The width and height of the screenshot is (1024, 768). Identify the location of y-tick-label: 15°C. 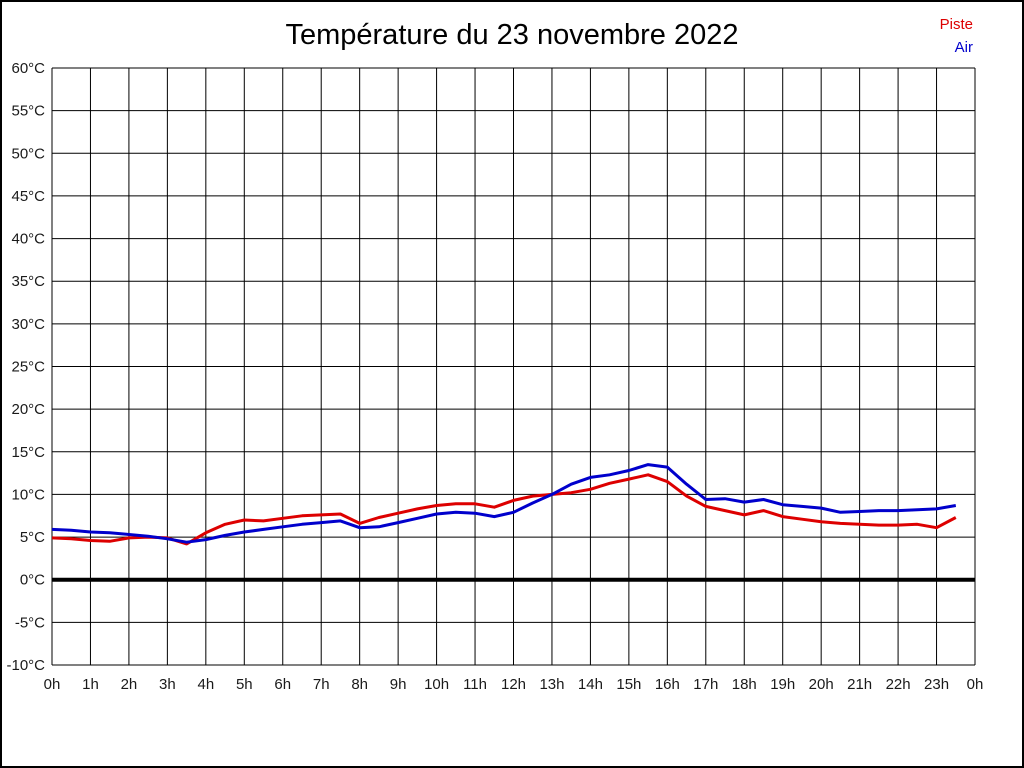
(28, 452).